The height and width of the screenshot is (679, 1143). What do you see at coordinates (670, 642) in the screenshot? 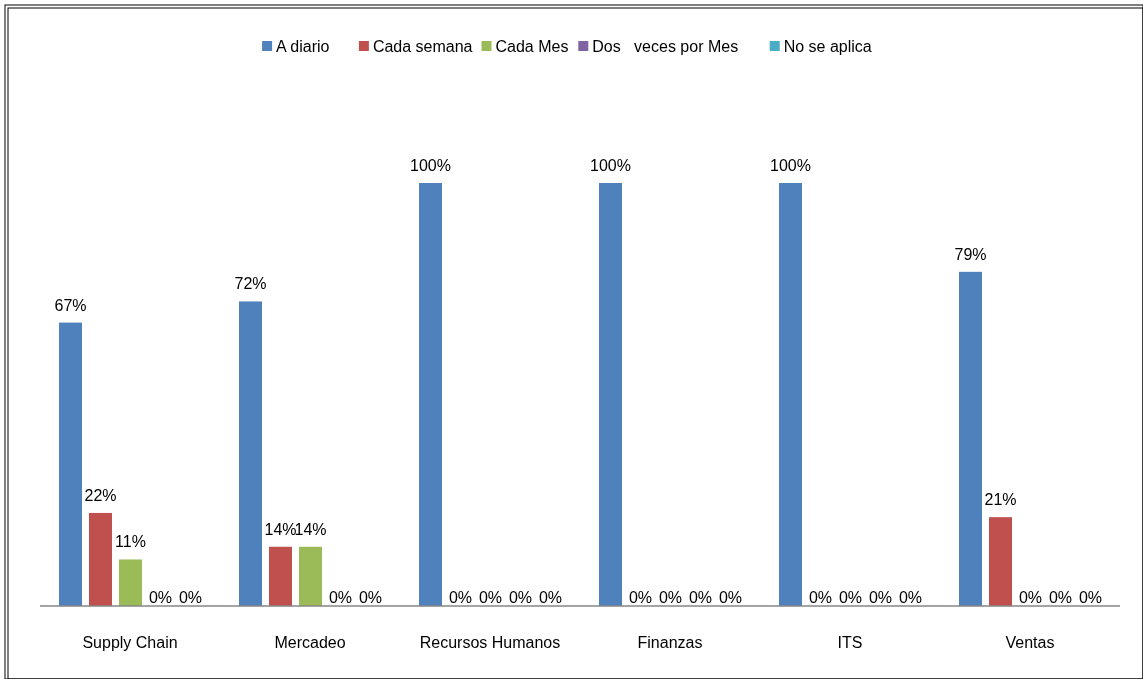
I see `x-tick-label: Finanzas` at bounding box center [670, 642].